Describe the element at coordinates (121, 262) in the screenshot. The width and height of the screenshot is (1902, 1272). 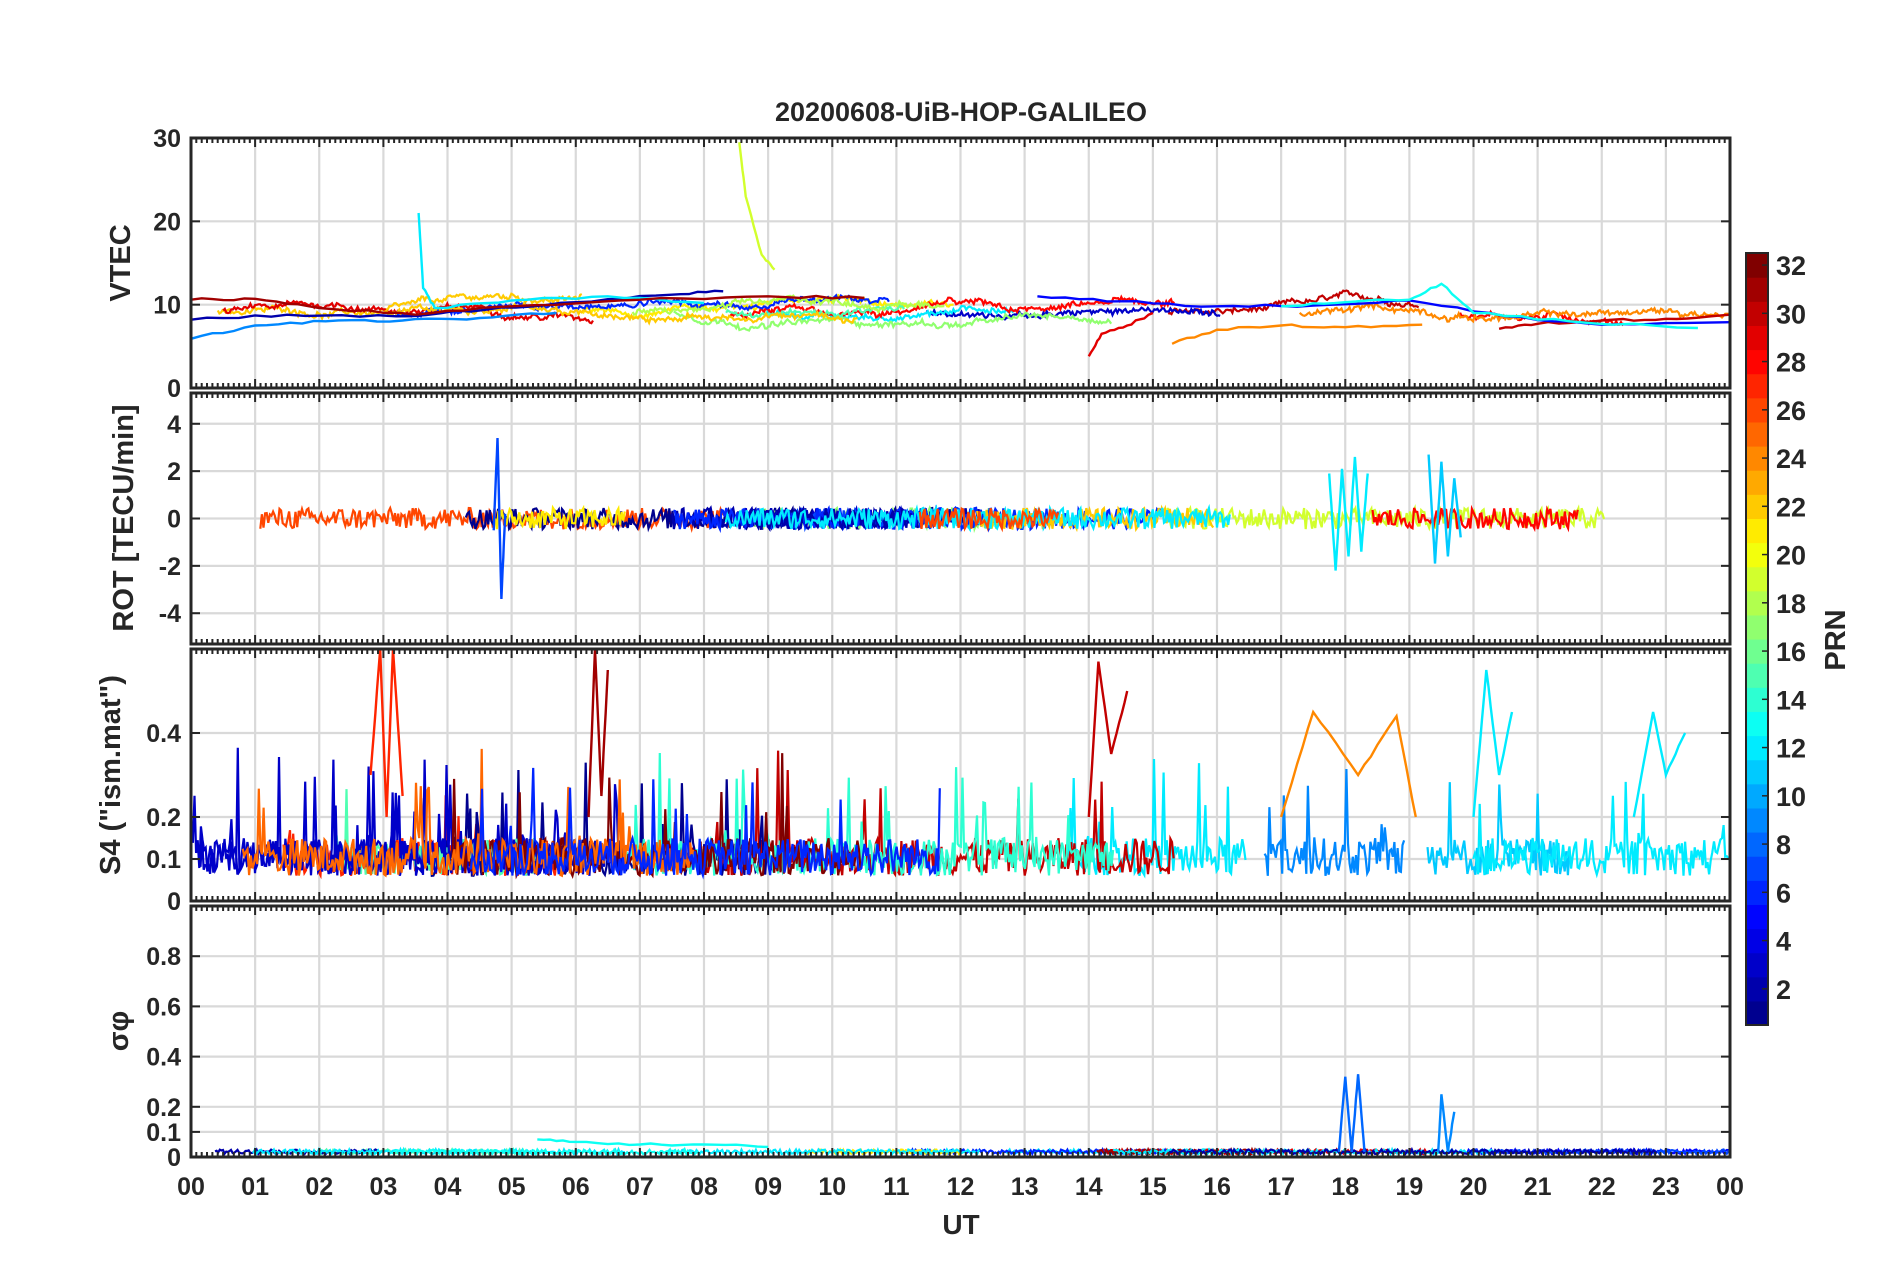
I see `y-axis-label: VTEC` at that location.